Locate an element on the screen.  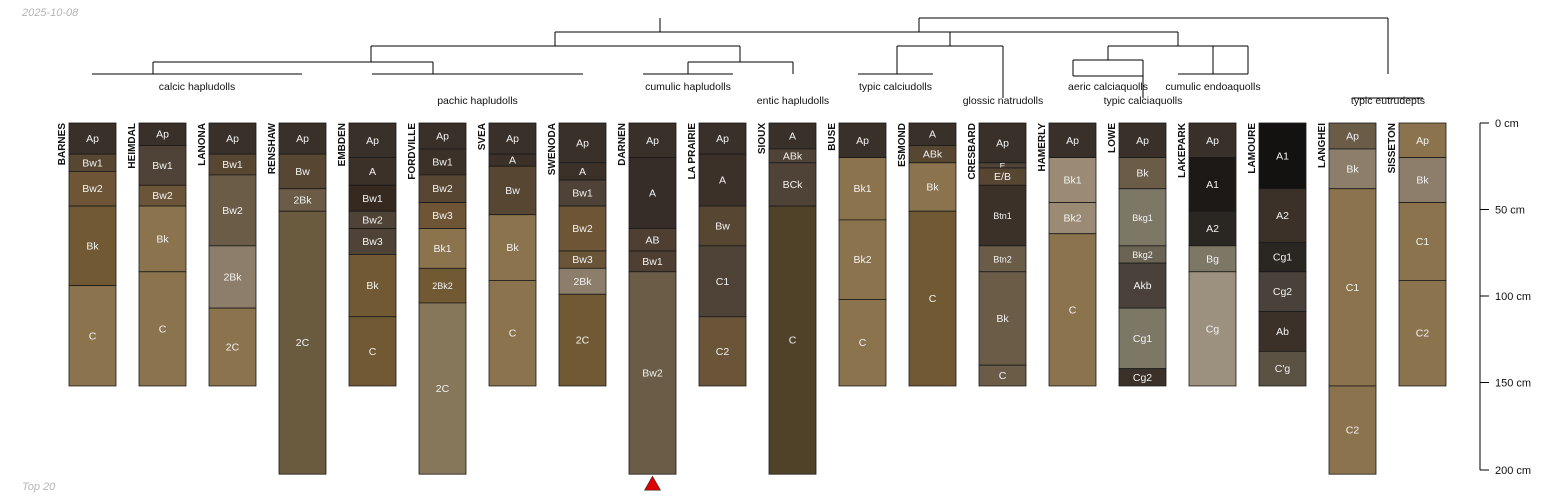
horizon-swenoda-bw2 is located at coordinates (582, 228).